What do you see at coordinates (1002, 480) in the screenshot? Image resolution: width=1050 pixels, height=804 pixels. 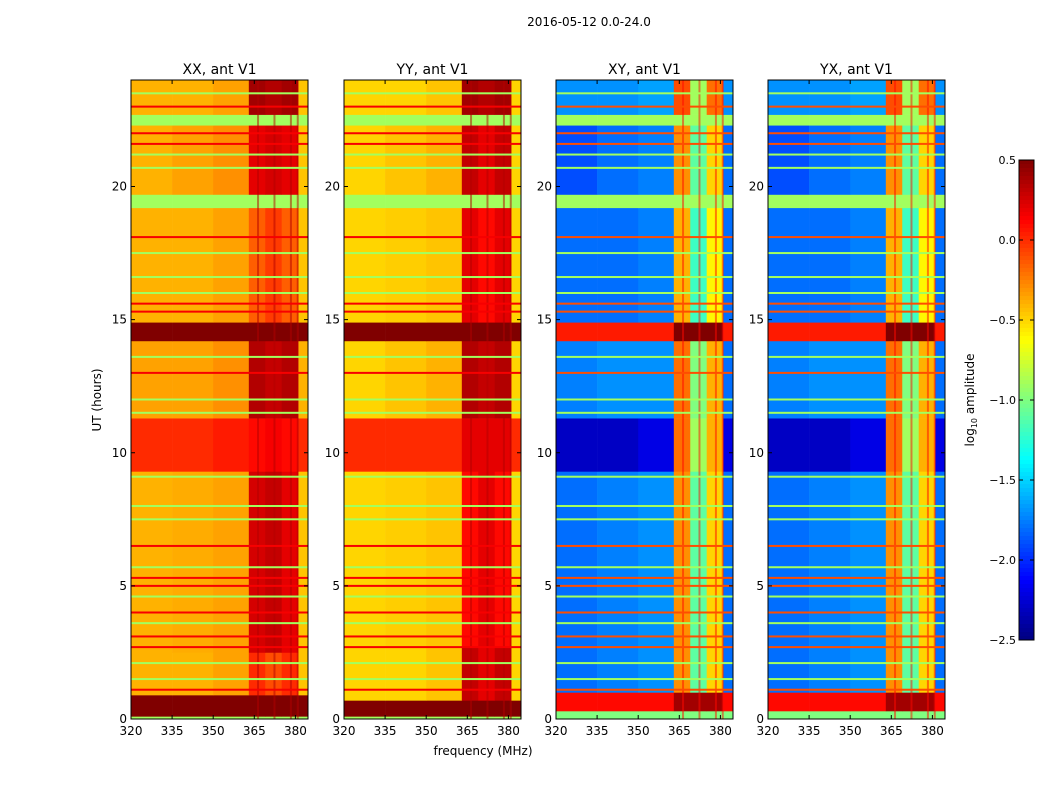 I see `colorbar-tick-label: −1.5` at bounding box center [1002, 480].